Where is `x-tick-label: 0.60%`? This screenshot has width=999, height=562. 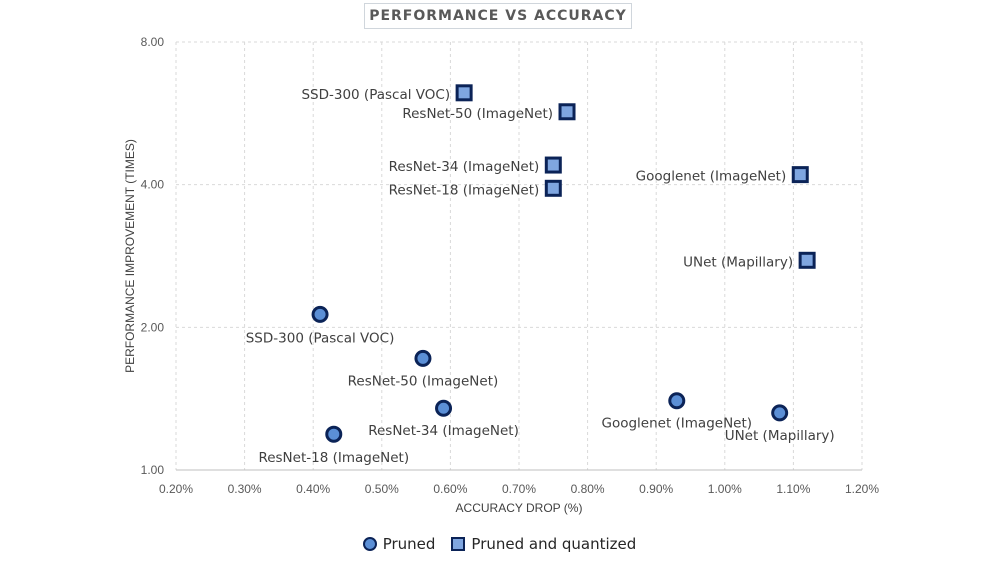 x-tick-label: 0.60% is located at coordinates (450, 489).